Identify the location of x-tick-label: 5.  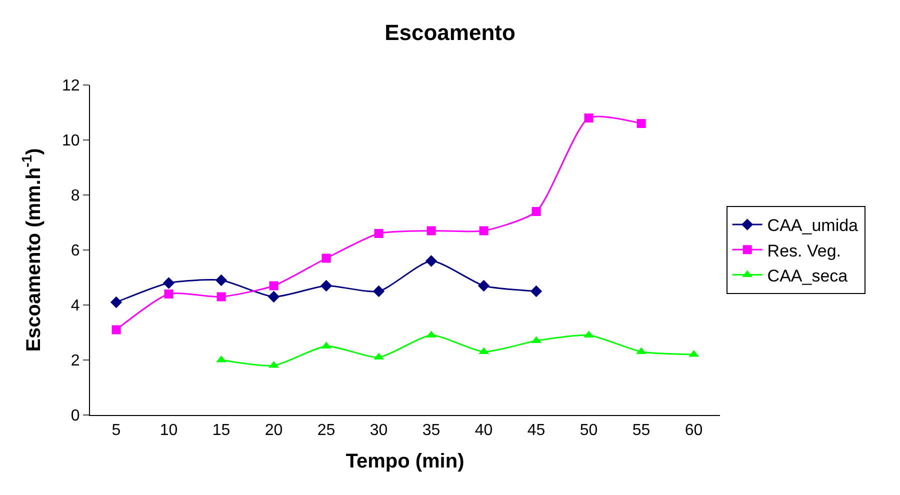
(116, 431).